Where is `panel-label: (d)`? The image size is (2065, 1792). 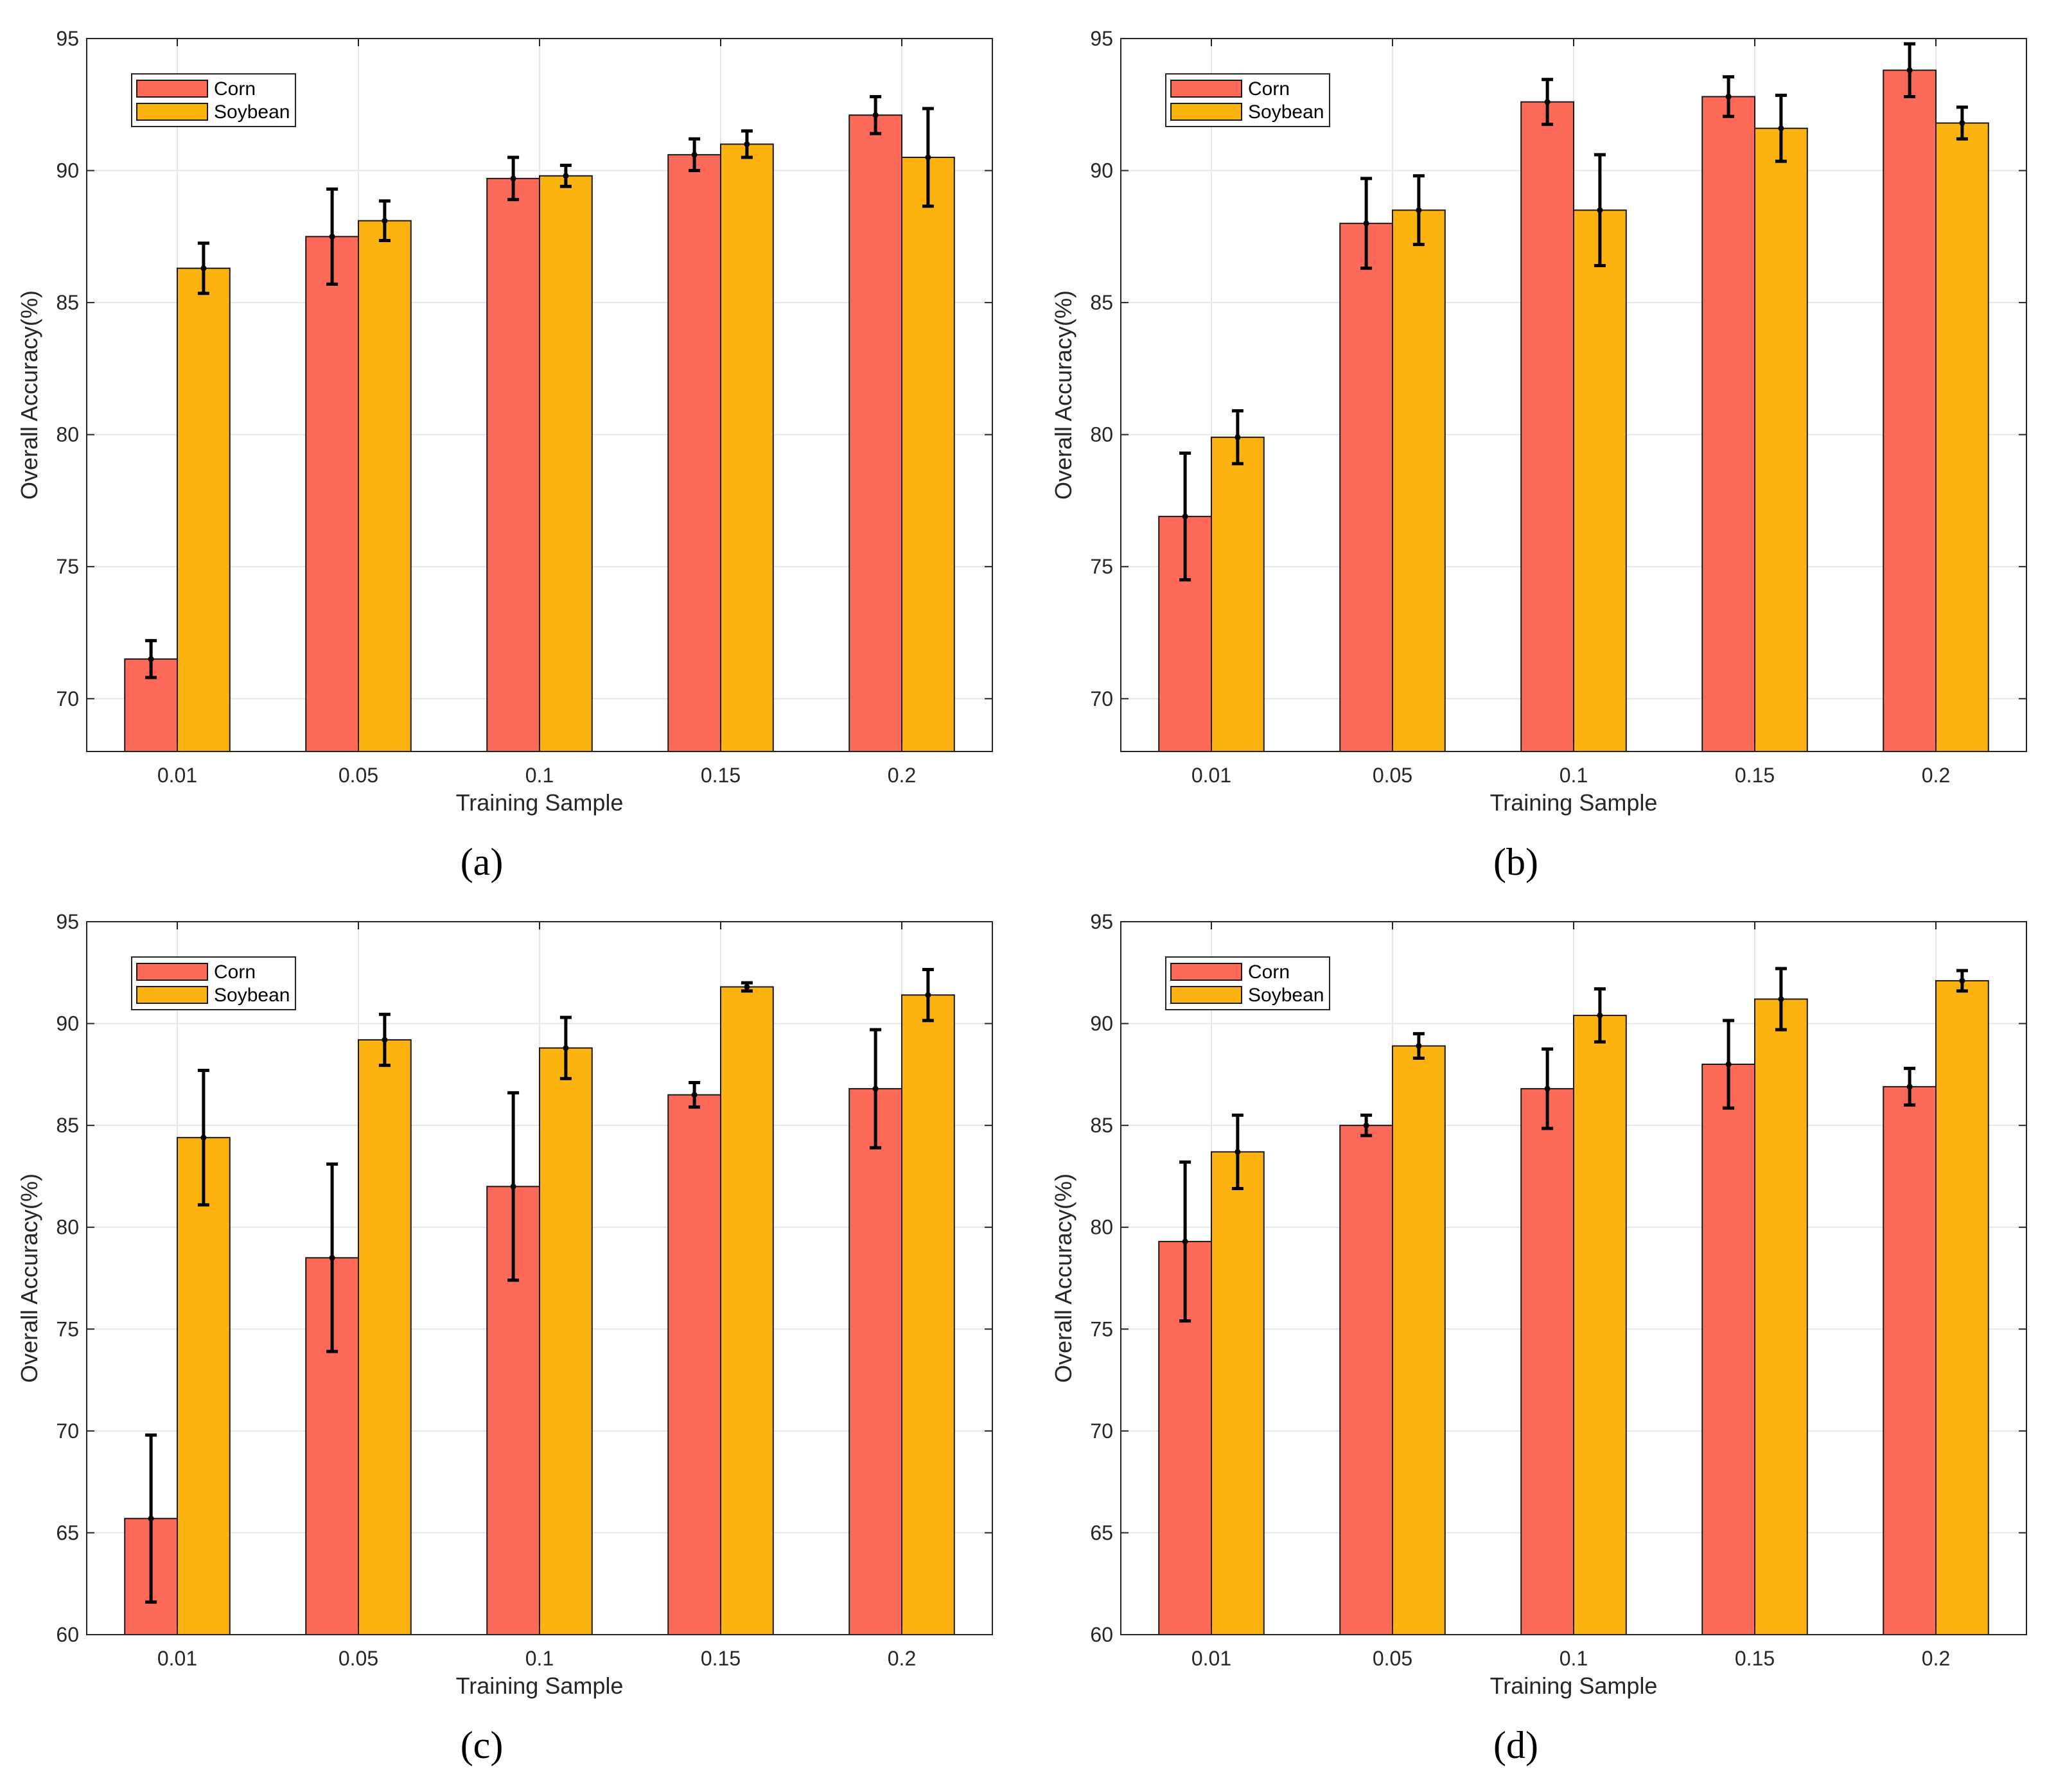
panel-label: (d) is located at coordinates (1516, 1745).